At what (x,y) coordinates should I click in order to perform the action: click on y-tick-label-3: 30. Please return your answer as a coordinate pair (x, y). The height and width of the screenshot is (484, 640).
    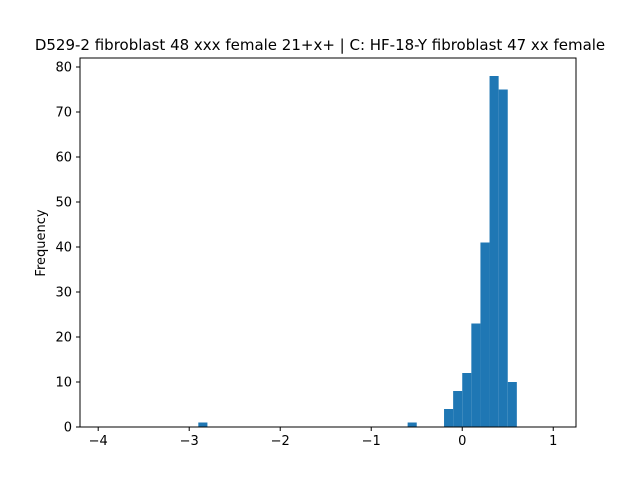
    Looking at the image, I should click on (63, 293).